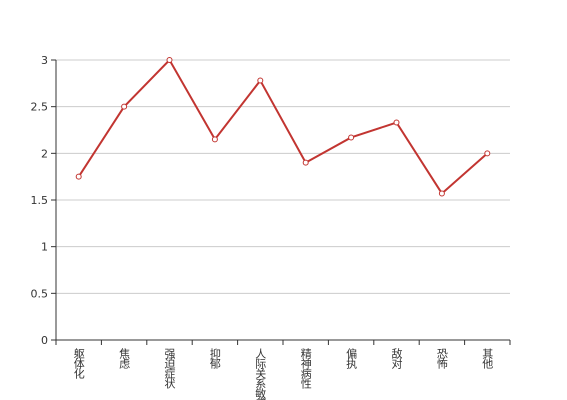  Describe the element at coordinates (396, 358) in the screenshot. I see `x-tick-label: 敌对` at that location.